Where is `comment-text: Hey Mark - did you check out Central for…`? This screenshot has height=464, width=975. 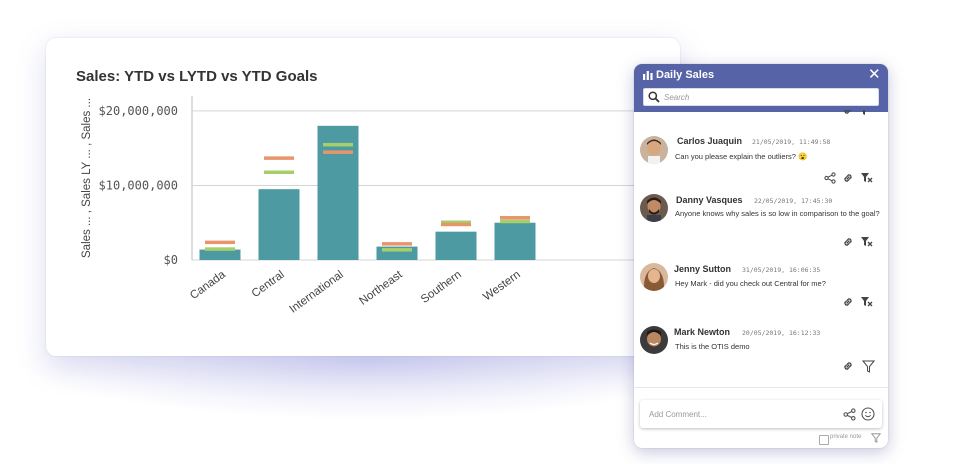
comment-text: Hey Mark - did you check out Central for… is located at coordinates (750, 283).